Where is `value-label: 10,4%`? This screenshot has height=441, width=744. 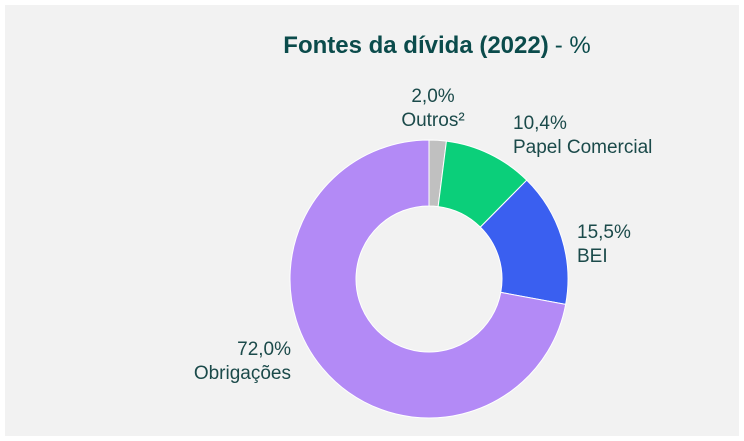 value-label: 10,4% is located at coordinates (540, 123).